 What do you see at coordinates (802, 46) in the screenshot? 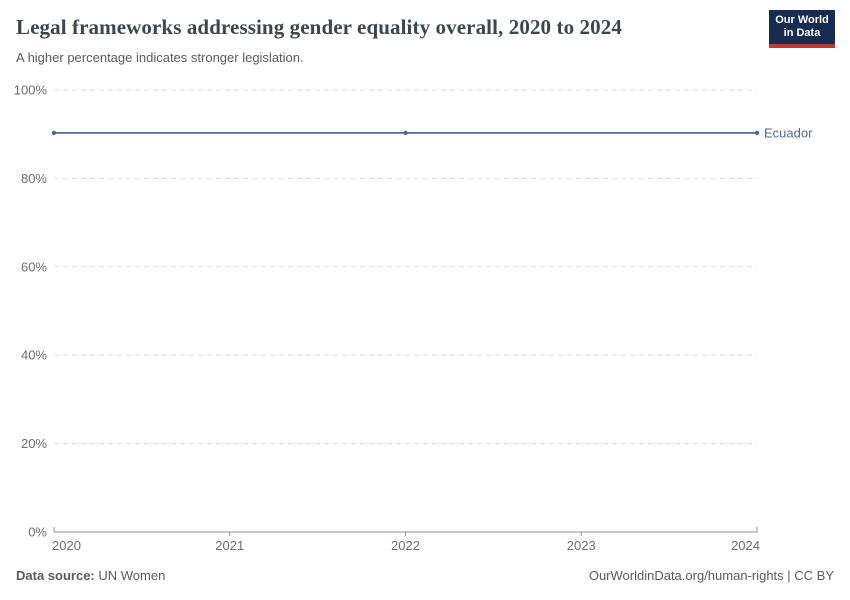
I see `owid-logo-accent-bar` at bounding box center [802, 46].